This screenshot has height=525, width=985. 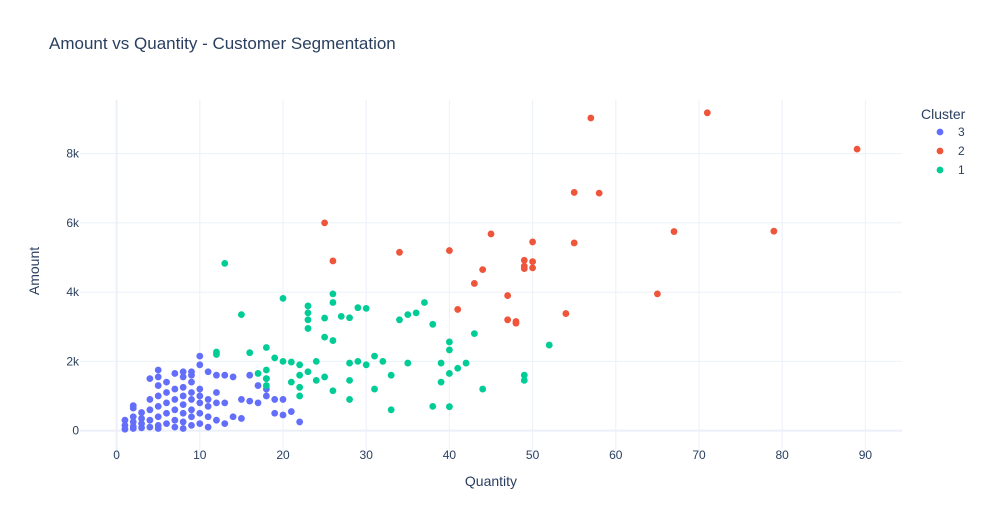 I want to click on legend: Cluster 3 2 1, so click(x=943, y=141).